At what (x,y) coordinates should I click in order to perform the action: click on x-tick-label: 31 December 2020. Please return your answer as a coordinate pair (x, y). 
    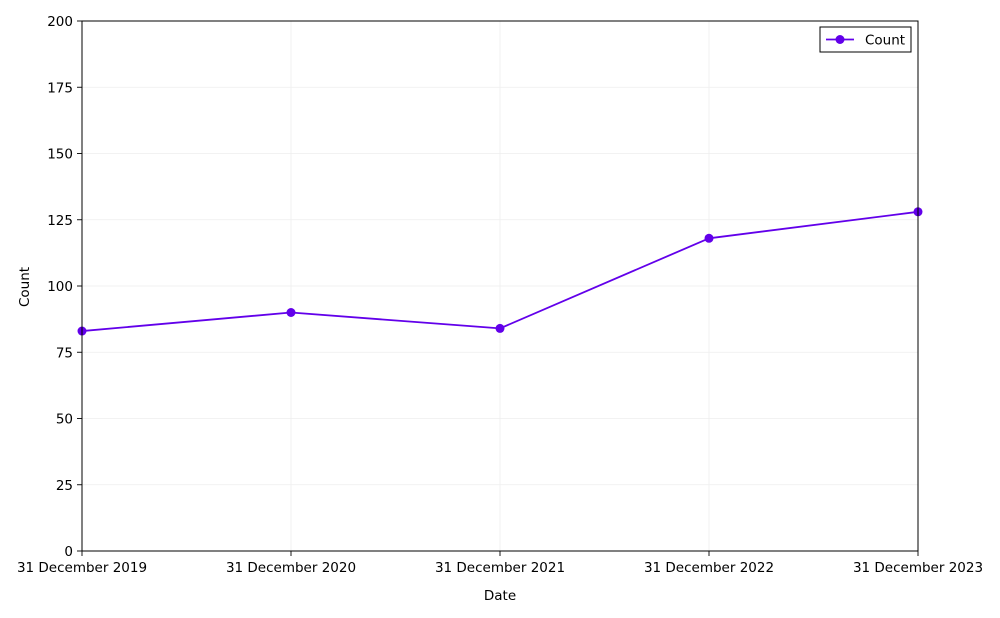
    Looking at the image, I should click on (291, 568).